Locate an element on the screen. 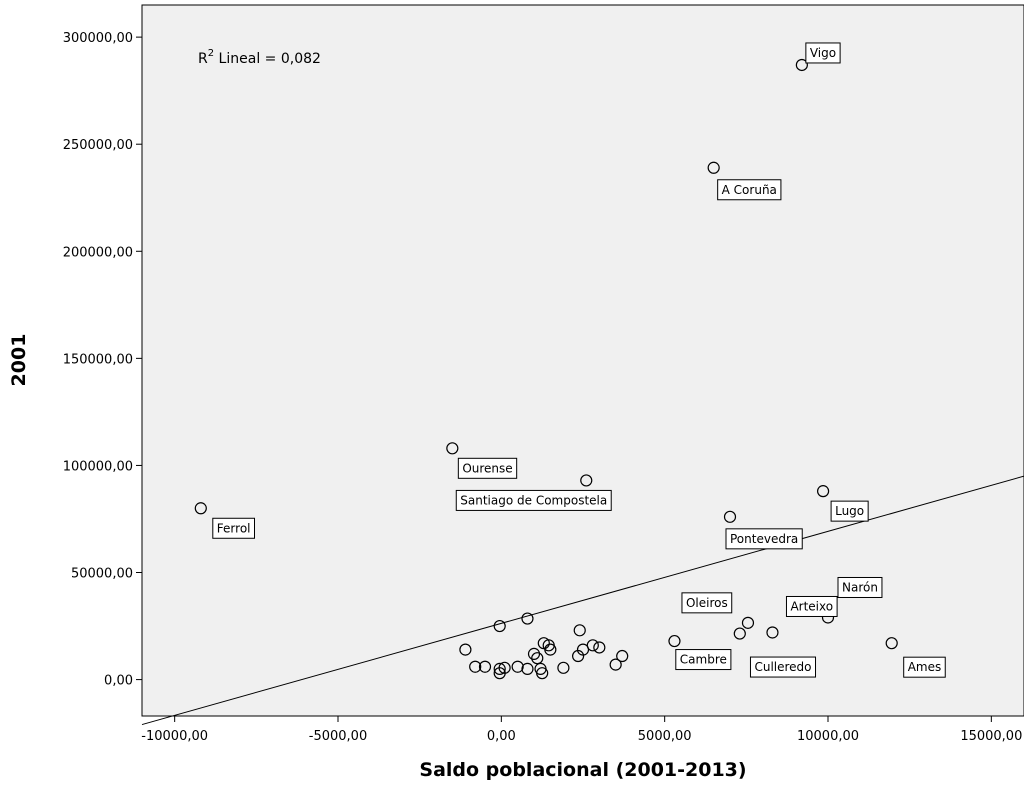 The height and width of the screenshot is (794, 1024). svg-text: Ferrol is located at coordinates (234, 528).